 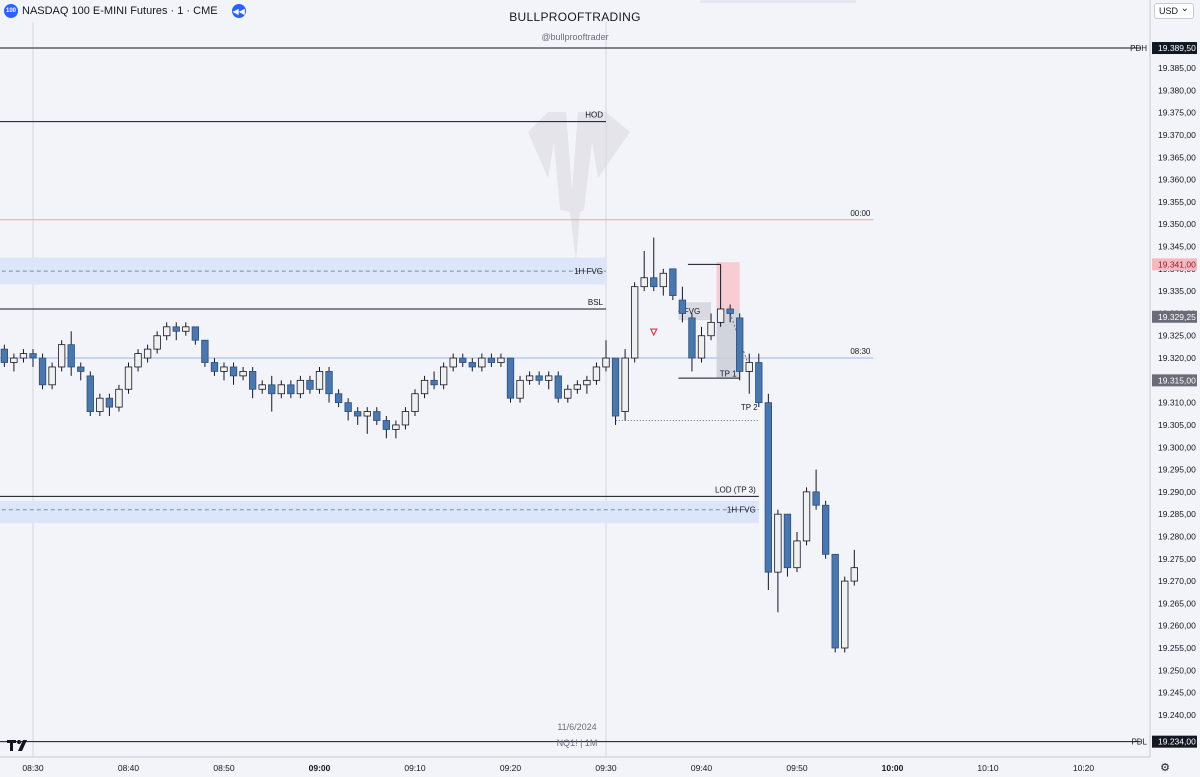 What do you see at coordinates (606, 768) in the screenshot?
I see `time-tick-label: 09:30` at bounding box center [606, 768].